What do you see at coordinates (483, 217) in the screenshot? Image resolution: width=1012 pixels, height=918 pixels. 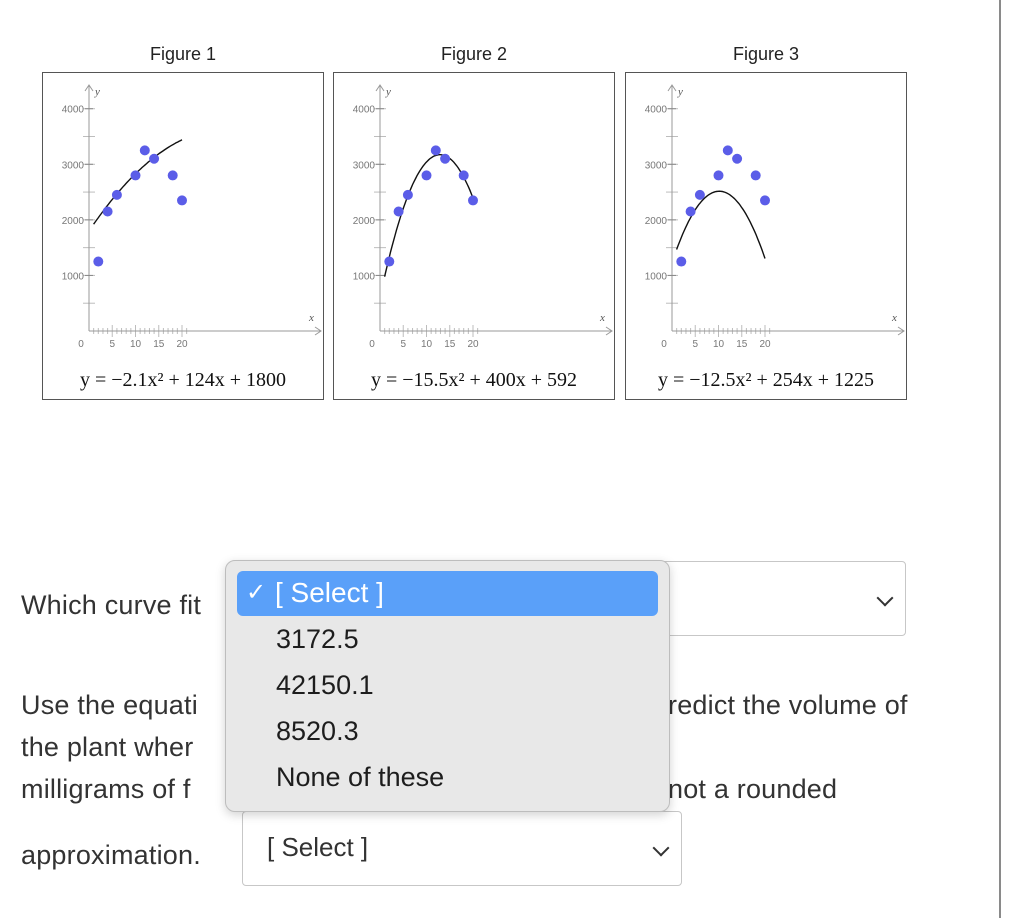 I see `figure-2-chart: y x 1000 2000 3000 4000 0 5 10 15 20` at bounding box center [483, 217].